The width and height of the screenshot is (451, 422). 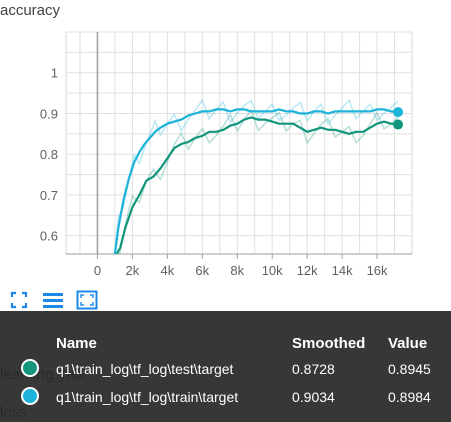 What do you see at coordinates (97, 270) in the screenshot?
I see `x-tick-label: 0` at bounding box center [97, 270].